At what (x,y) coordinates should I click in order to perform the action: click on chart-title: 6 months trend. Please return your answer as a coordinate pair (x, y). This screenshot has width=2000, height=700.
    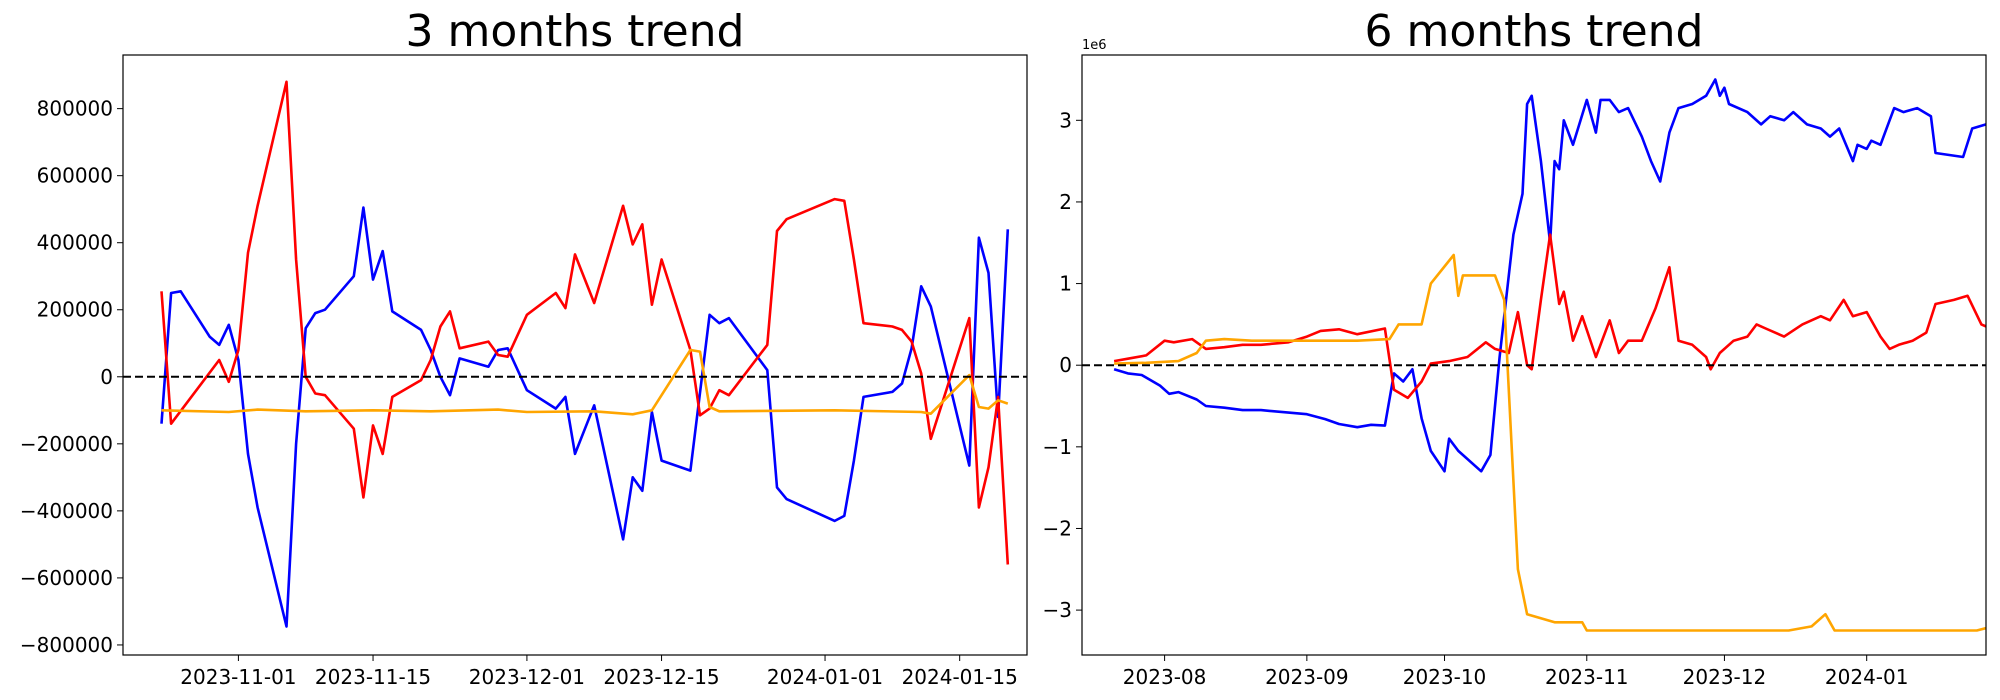
    Looking at the image, I should click on (1534, 31).